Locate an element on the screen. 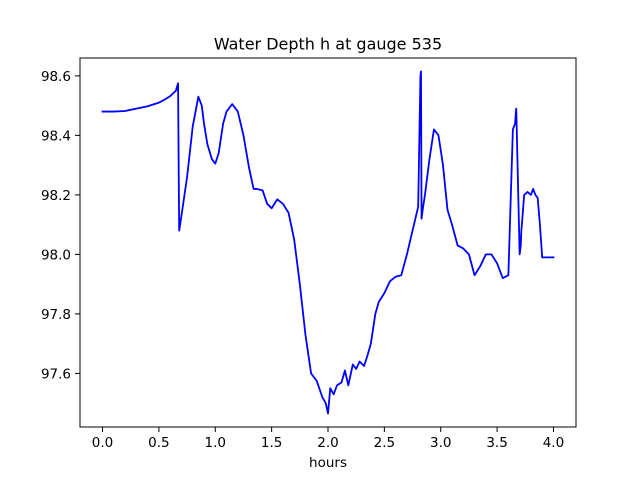  x-tick-label: 2.5 is located at coordinates (384, 443).